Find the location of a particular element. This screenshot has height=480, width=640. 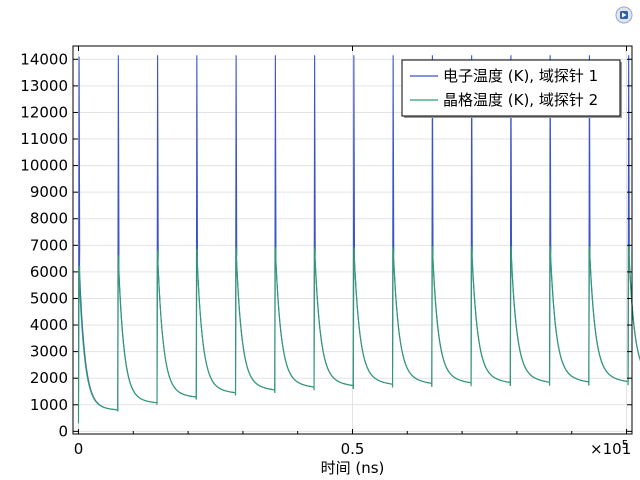

y-tick-label: 4000 is located at coordinates (49, 325).